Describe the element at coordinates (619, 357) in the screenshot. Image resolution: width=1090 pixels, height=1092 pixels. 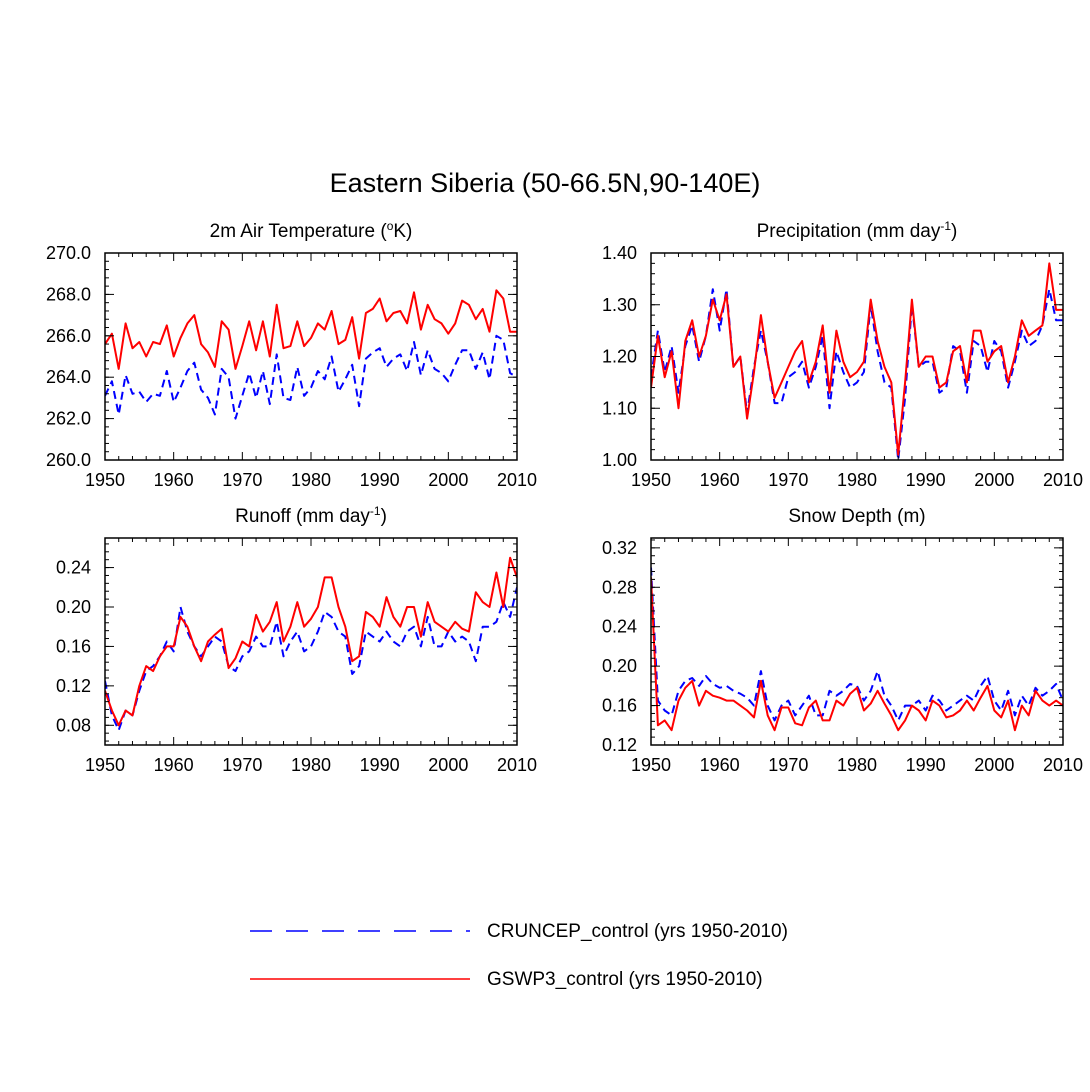
I see `y-tick-label: 1.20` at that location.